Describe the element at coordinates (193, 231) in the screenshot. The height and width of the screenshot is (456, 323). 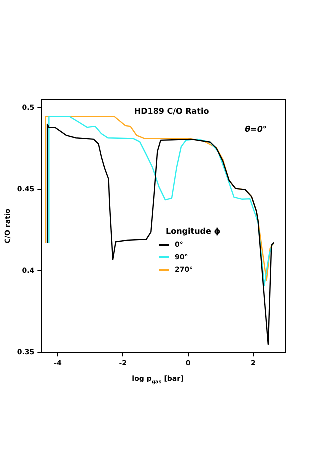
I see `legend-title: Longitude ϕ` at that location.